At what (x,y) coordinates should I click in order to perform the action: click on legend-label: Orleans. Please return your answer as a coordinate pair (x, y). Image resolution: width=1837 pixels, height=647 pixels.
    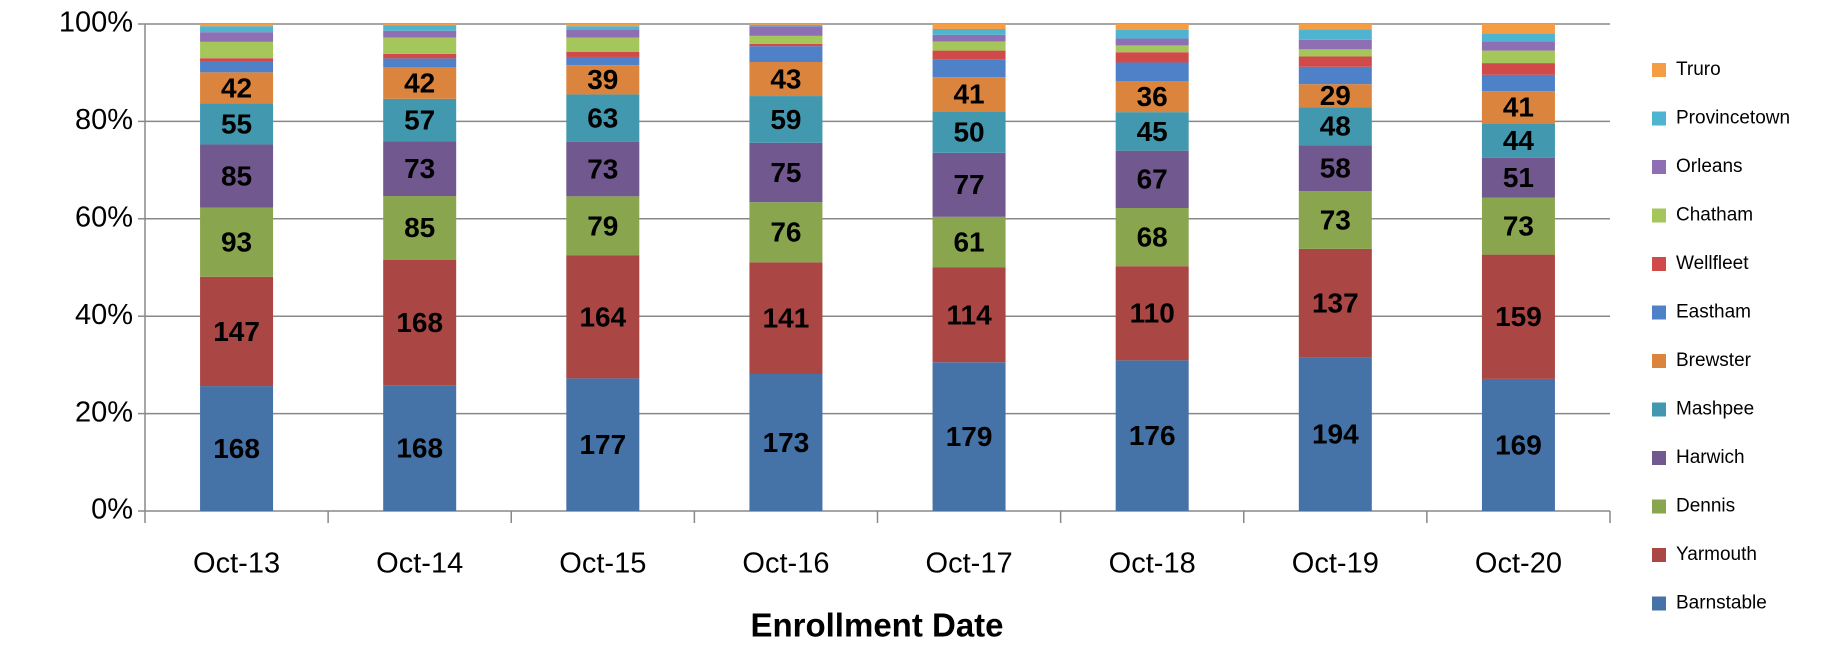
    Looking at the image, I should click on (1709, 166).